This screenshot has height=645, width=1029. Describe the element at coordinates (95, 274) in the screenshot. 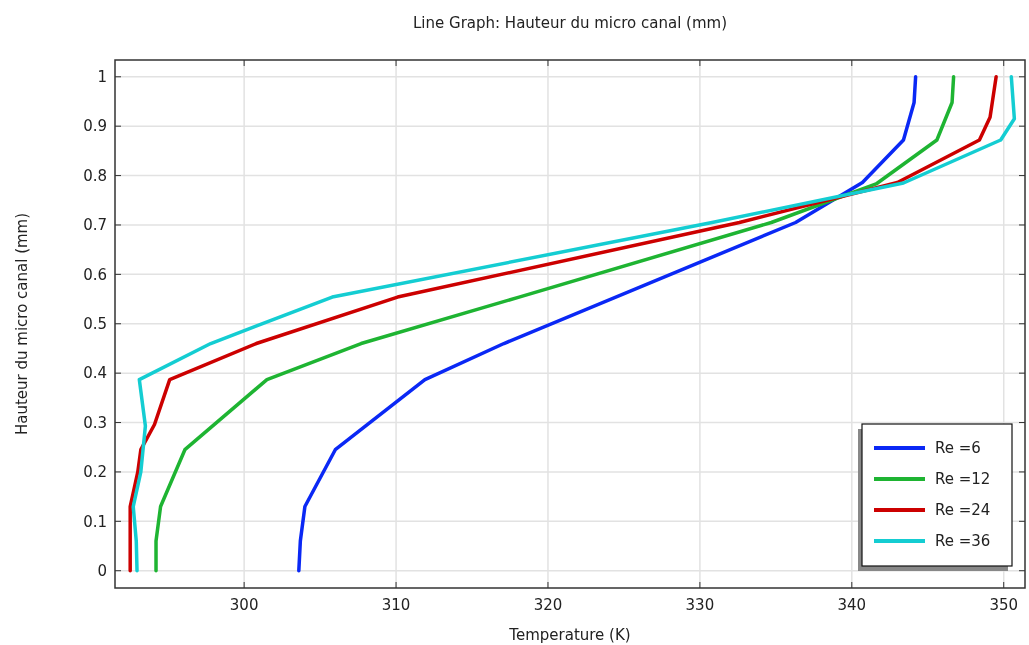

I see `y-tick-label: 0.6` at that location.